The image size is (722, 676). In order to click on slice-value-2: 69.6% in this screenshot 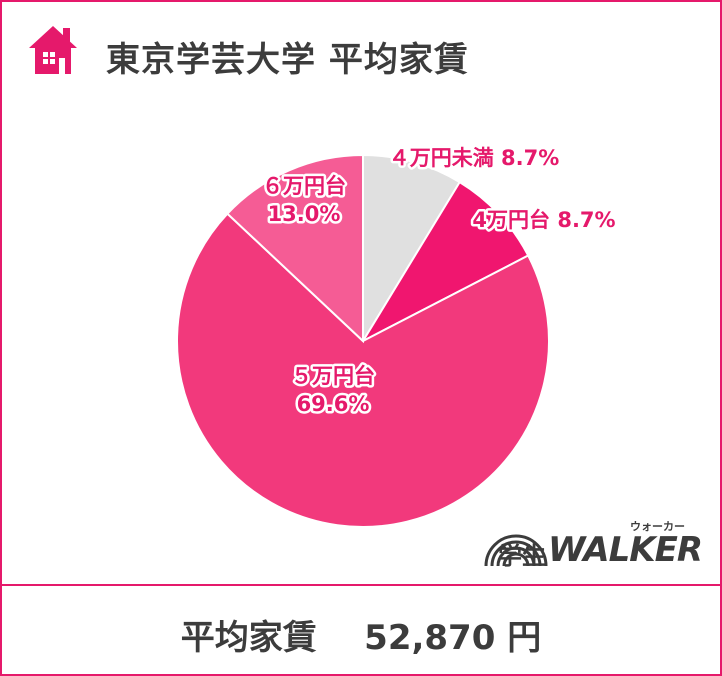, I will do `click(333, 404)`.